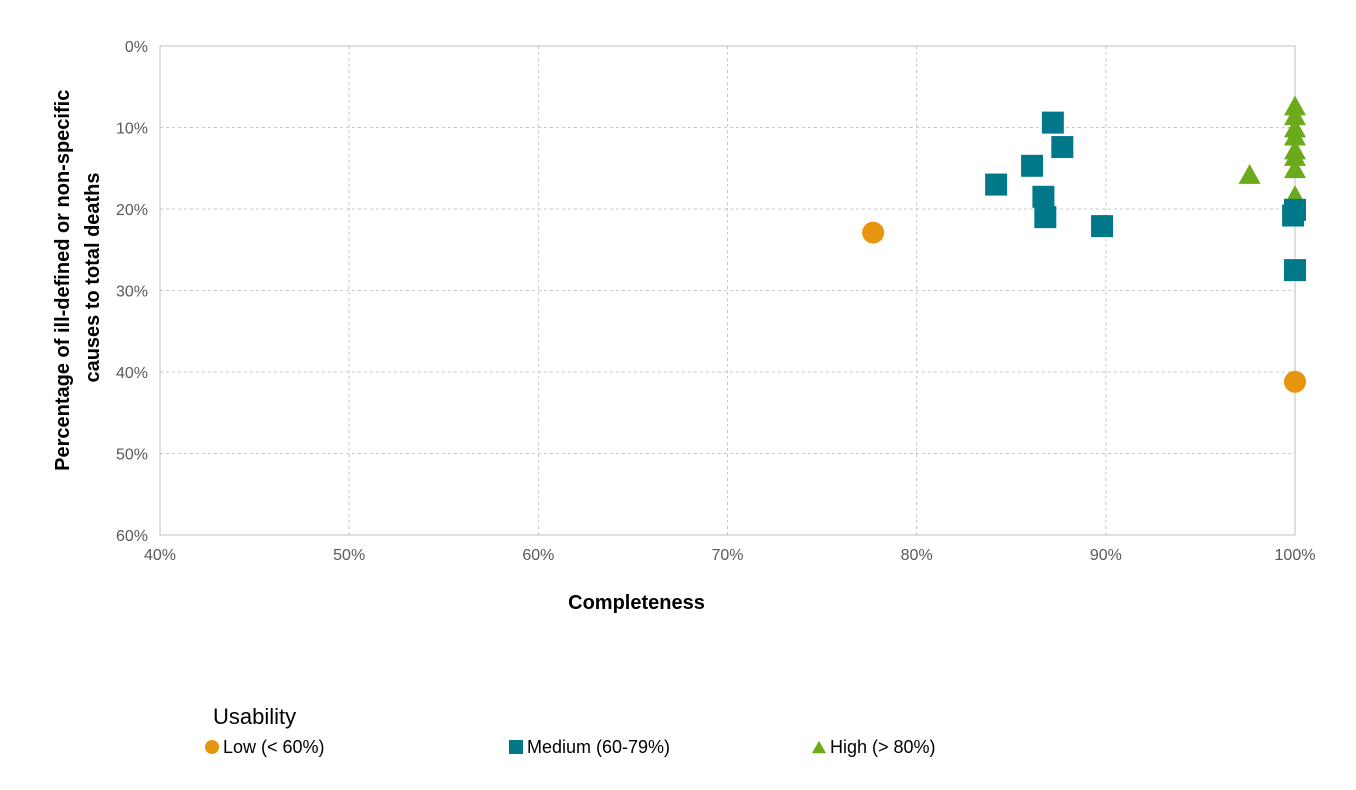 The height and width of the screenshot is (790, 1356). What do you see at coordinates (132, 129) in the screenshot?
I see `y-tick-label: 10%` at bounding box center [132, 129].